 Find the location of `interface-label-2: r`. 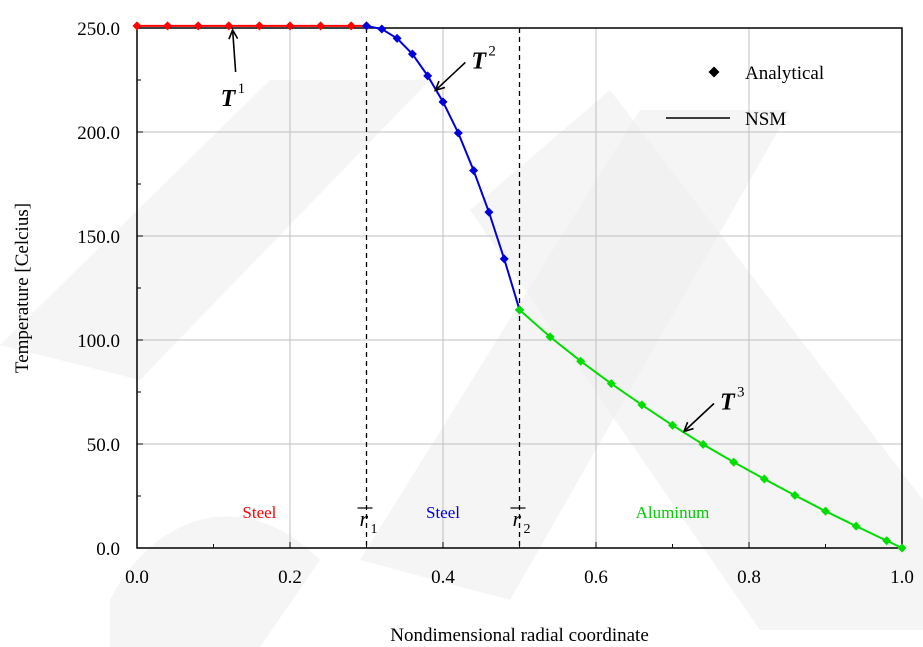

interface-label-2: r is located at coordinates (517, 518).